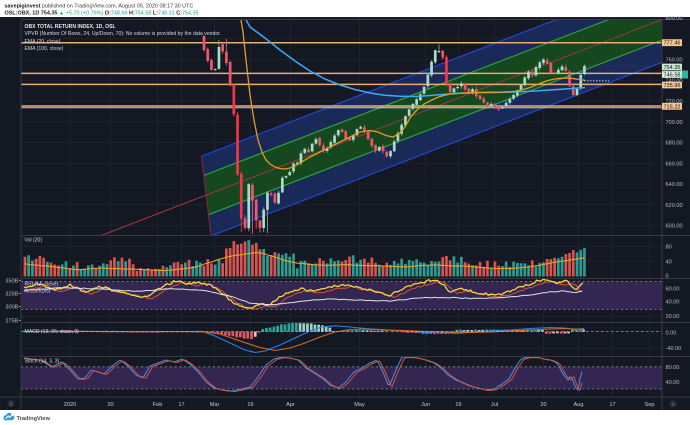 The height and width of the screenshot is (425, 690). I want to click on svg-text: -40.00, so click(674, 349).